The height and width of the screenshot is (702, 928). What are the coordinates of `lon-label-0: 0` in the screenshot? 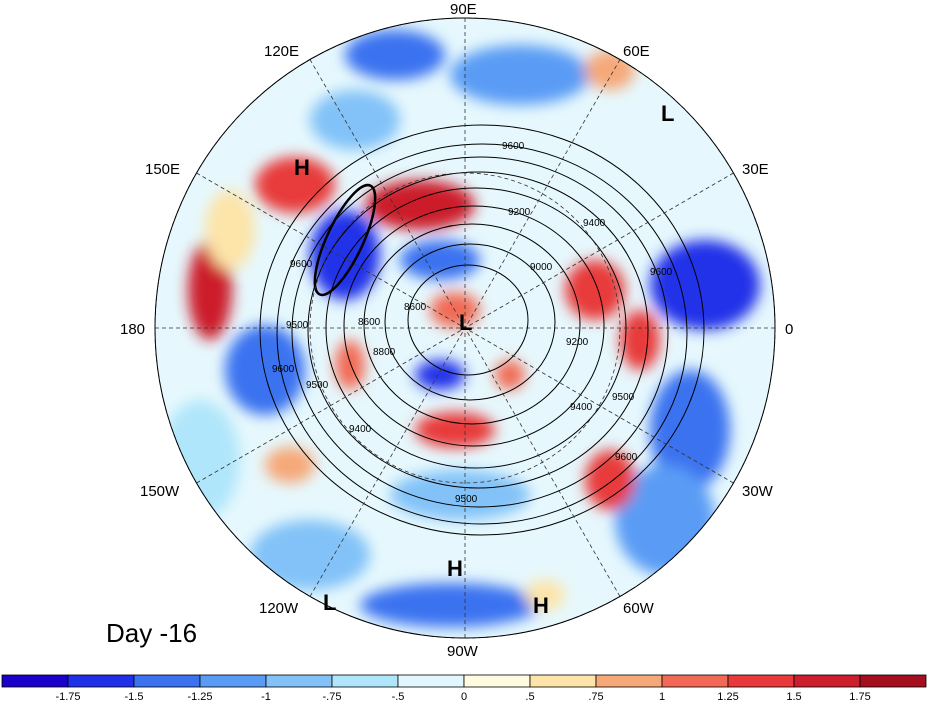 It's located at (789, 329).